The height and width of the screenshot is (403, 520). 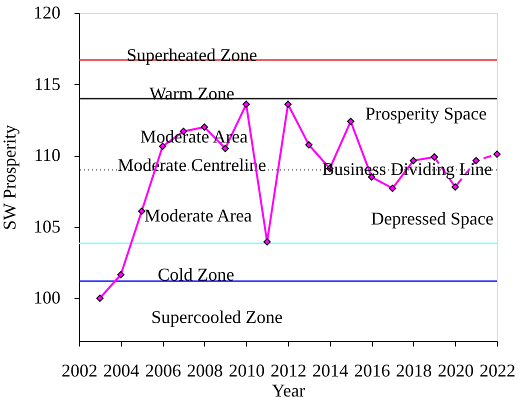 I want to click on x-tick-label: 2002, so click(x=80, y=370).